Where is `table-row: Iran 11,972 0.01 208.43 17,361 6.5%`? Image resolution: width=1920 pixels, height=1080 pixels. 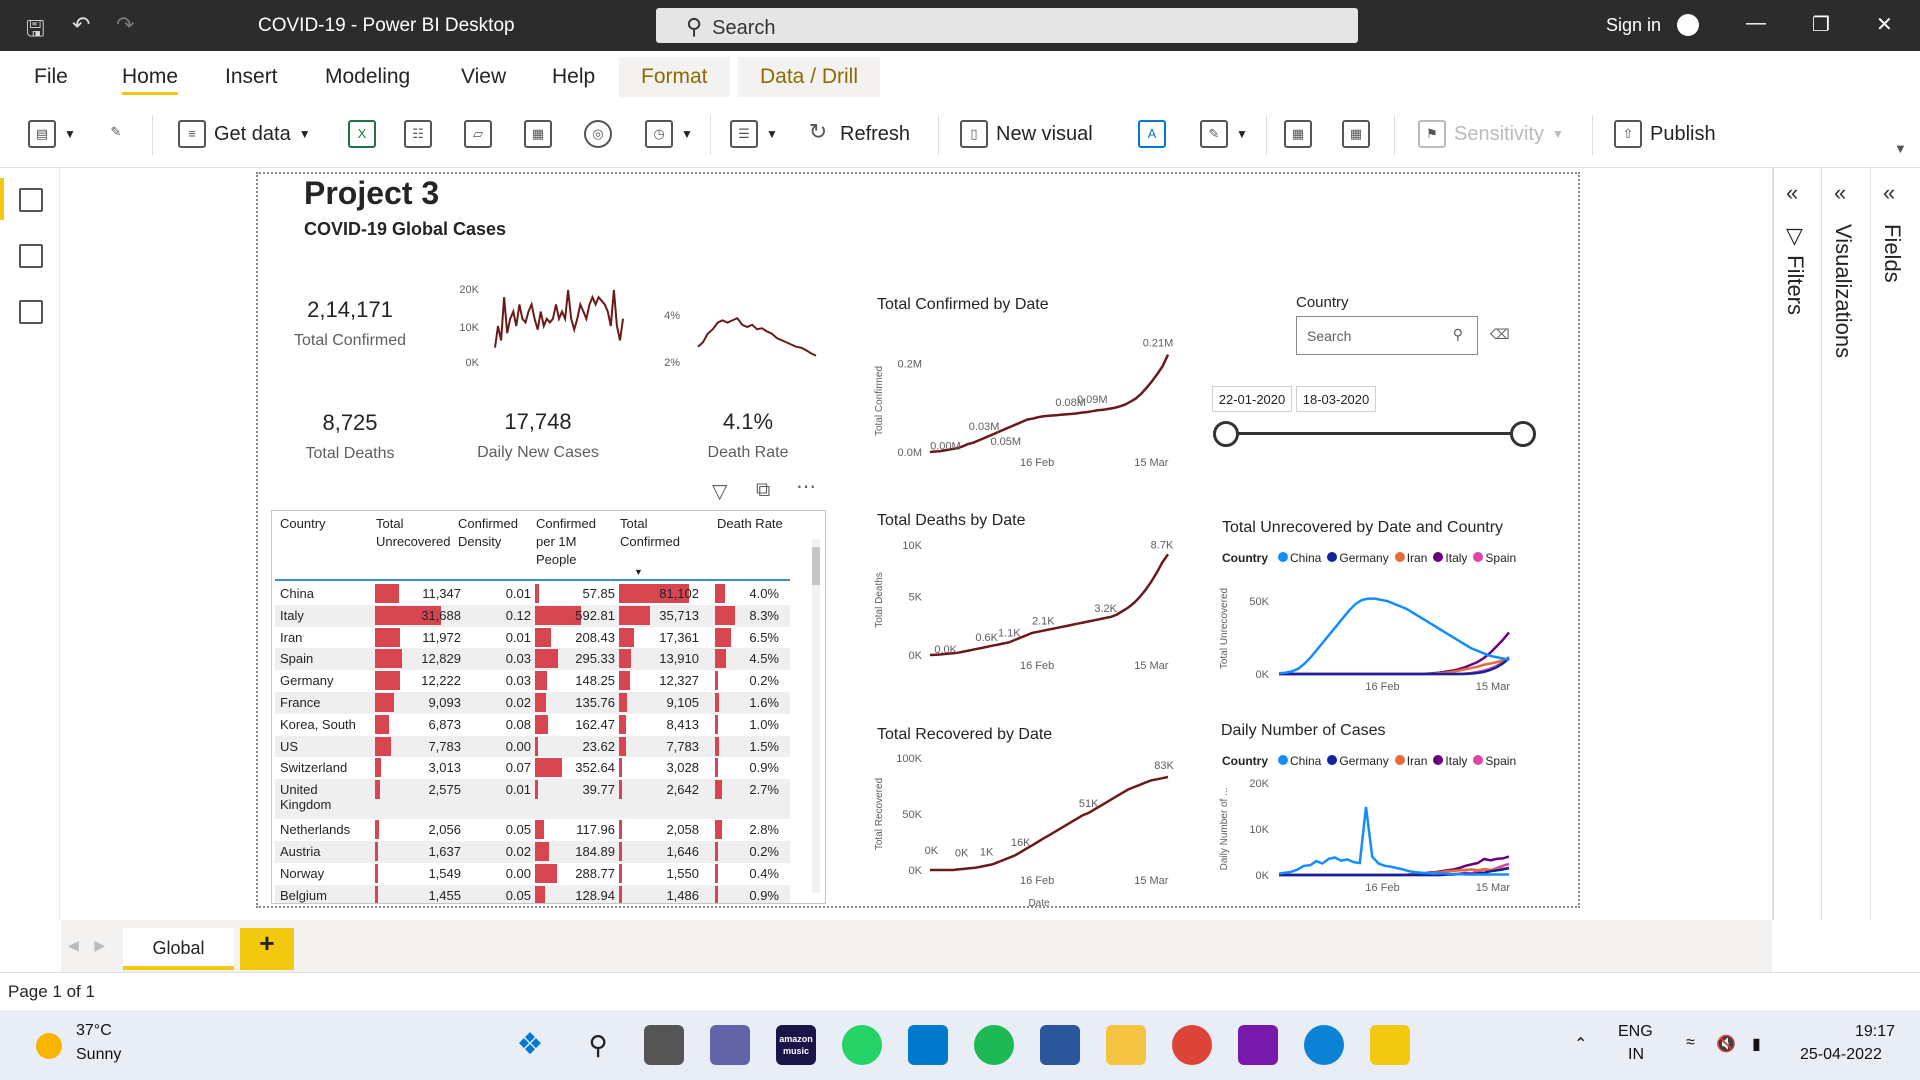
table-row: Iran 11,972 0.01 208.43 17,361 6.5% is located at coordinates (532, 638).